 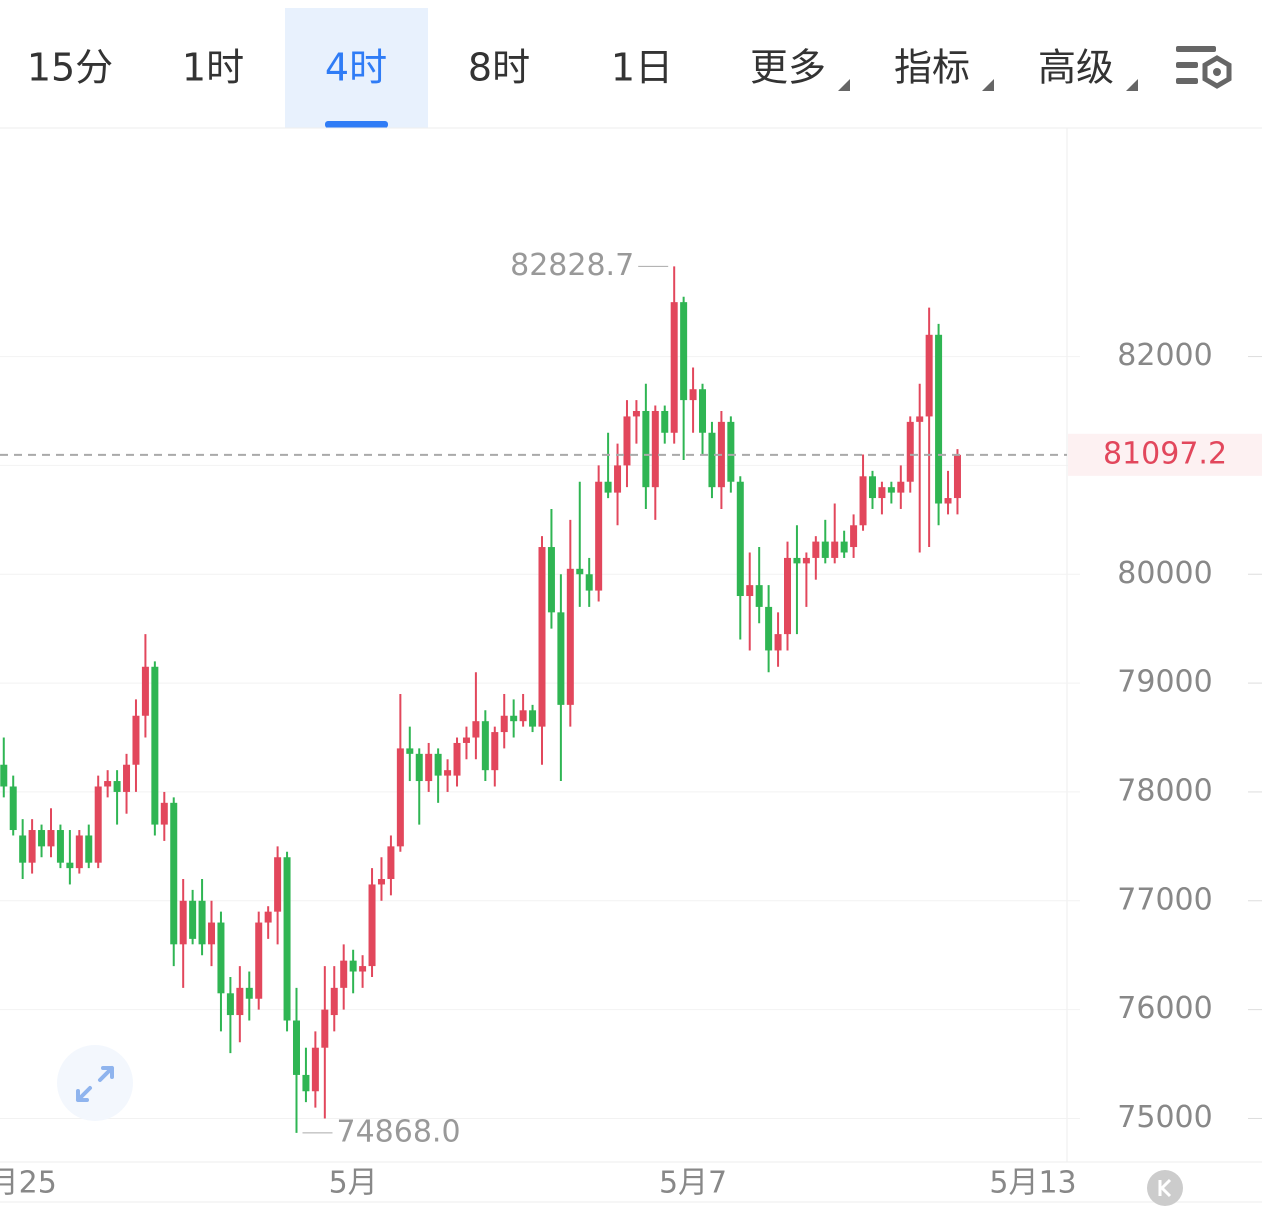 I want to click on menu-tab: 高级, so click(x=1076, y=68).